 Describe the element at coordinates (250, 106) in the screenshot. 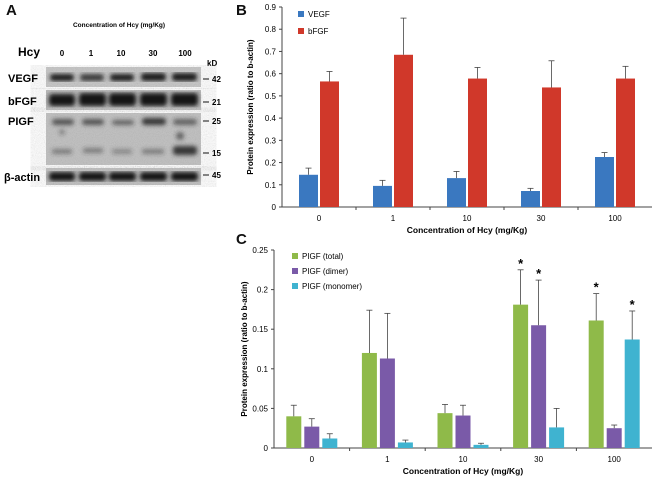

I see `chart-b-ylabel: Protein expression (ratio to b-actin)` at that location.